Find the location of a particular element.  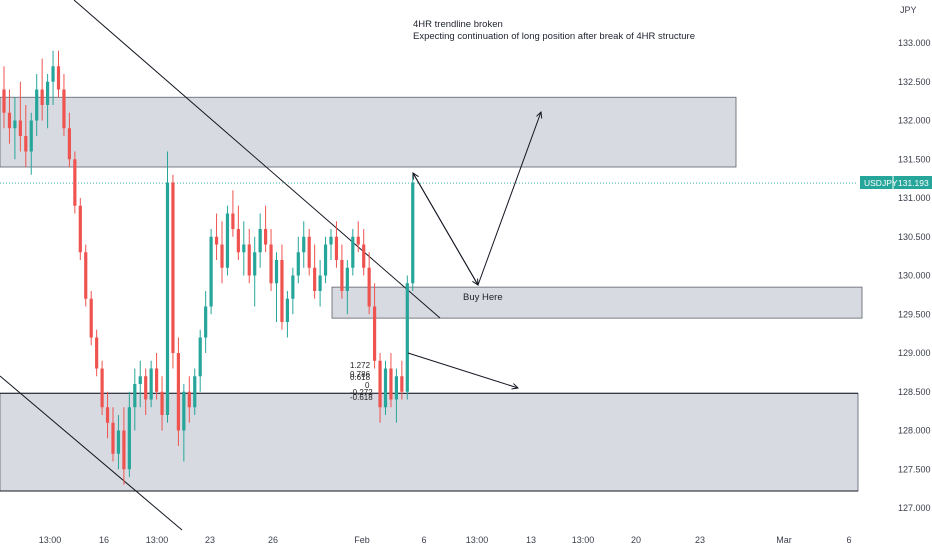

resistance-zone is located at coordinates (368, 132).